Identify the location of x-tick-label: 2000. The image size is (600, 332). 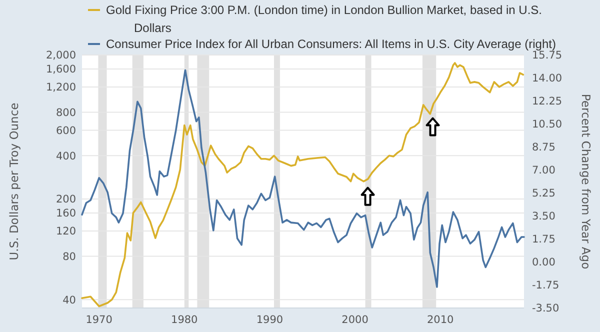
(355, 320).